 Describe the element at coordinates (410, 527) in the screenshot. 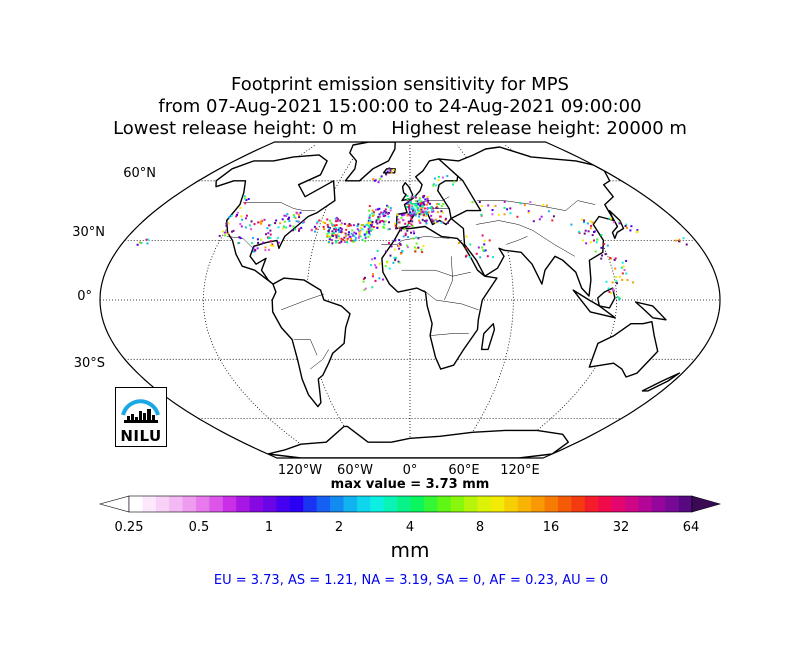

I see `colorbar-tick: 4` at that location.